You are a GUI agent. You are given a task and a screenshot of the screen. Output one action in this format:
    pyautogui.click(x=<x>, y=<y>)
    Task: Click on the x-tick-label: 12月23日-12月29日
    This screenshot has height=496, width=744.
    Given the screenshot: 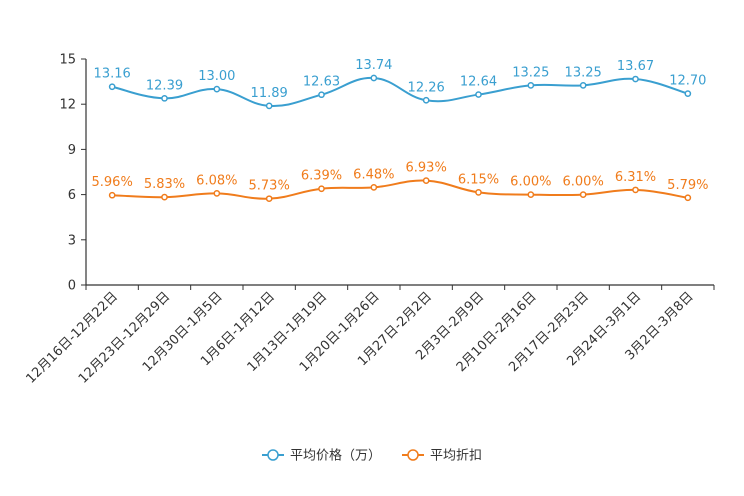 What is the action you would take?
    pyautogui.click(x=124, y=337)
    